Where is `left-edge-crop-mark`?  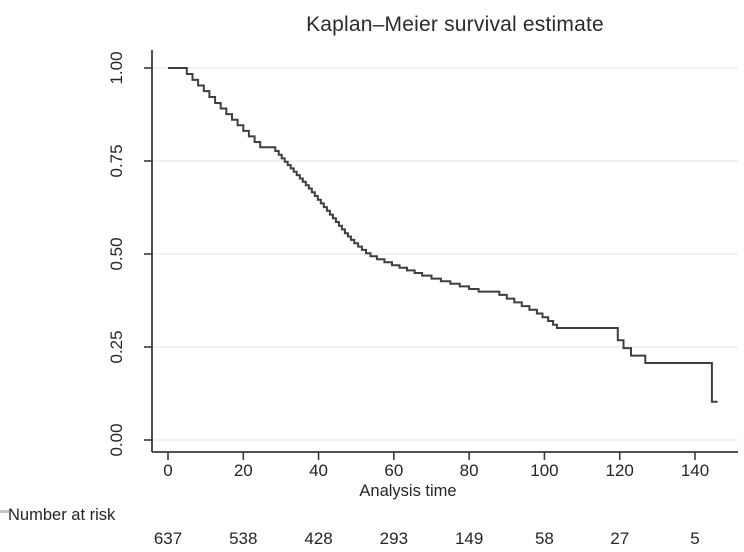 left-edge-crop-mark is located at coordinates (4, 511).